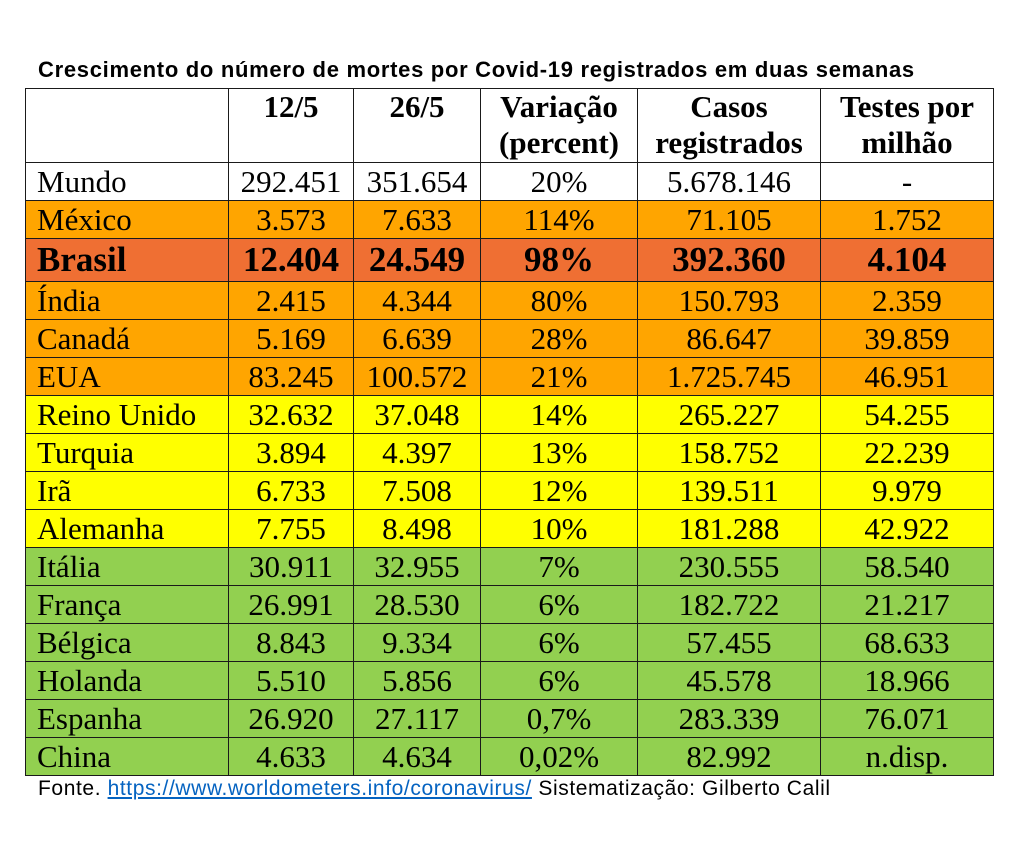 The image size is (1024, 853). Describe the element at coordinates (127, 718) in the screenshot. I see `country-cell: Espanha` at that location.